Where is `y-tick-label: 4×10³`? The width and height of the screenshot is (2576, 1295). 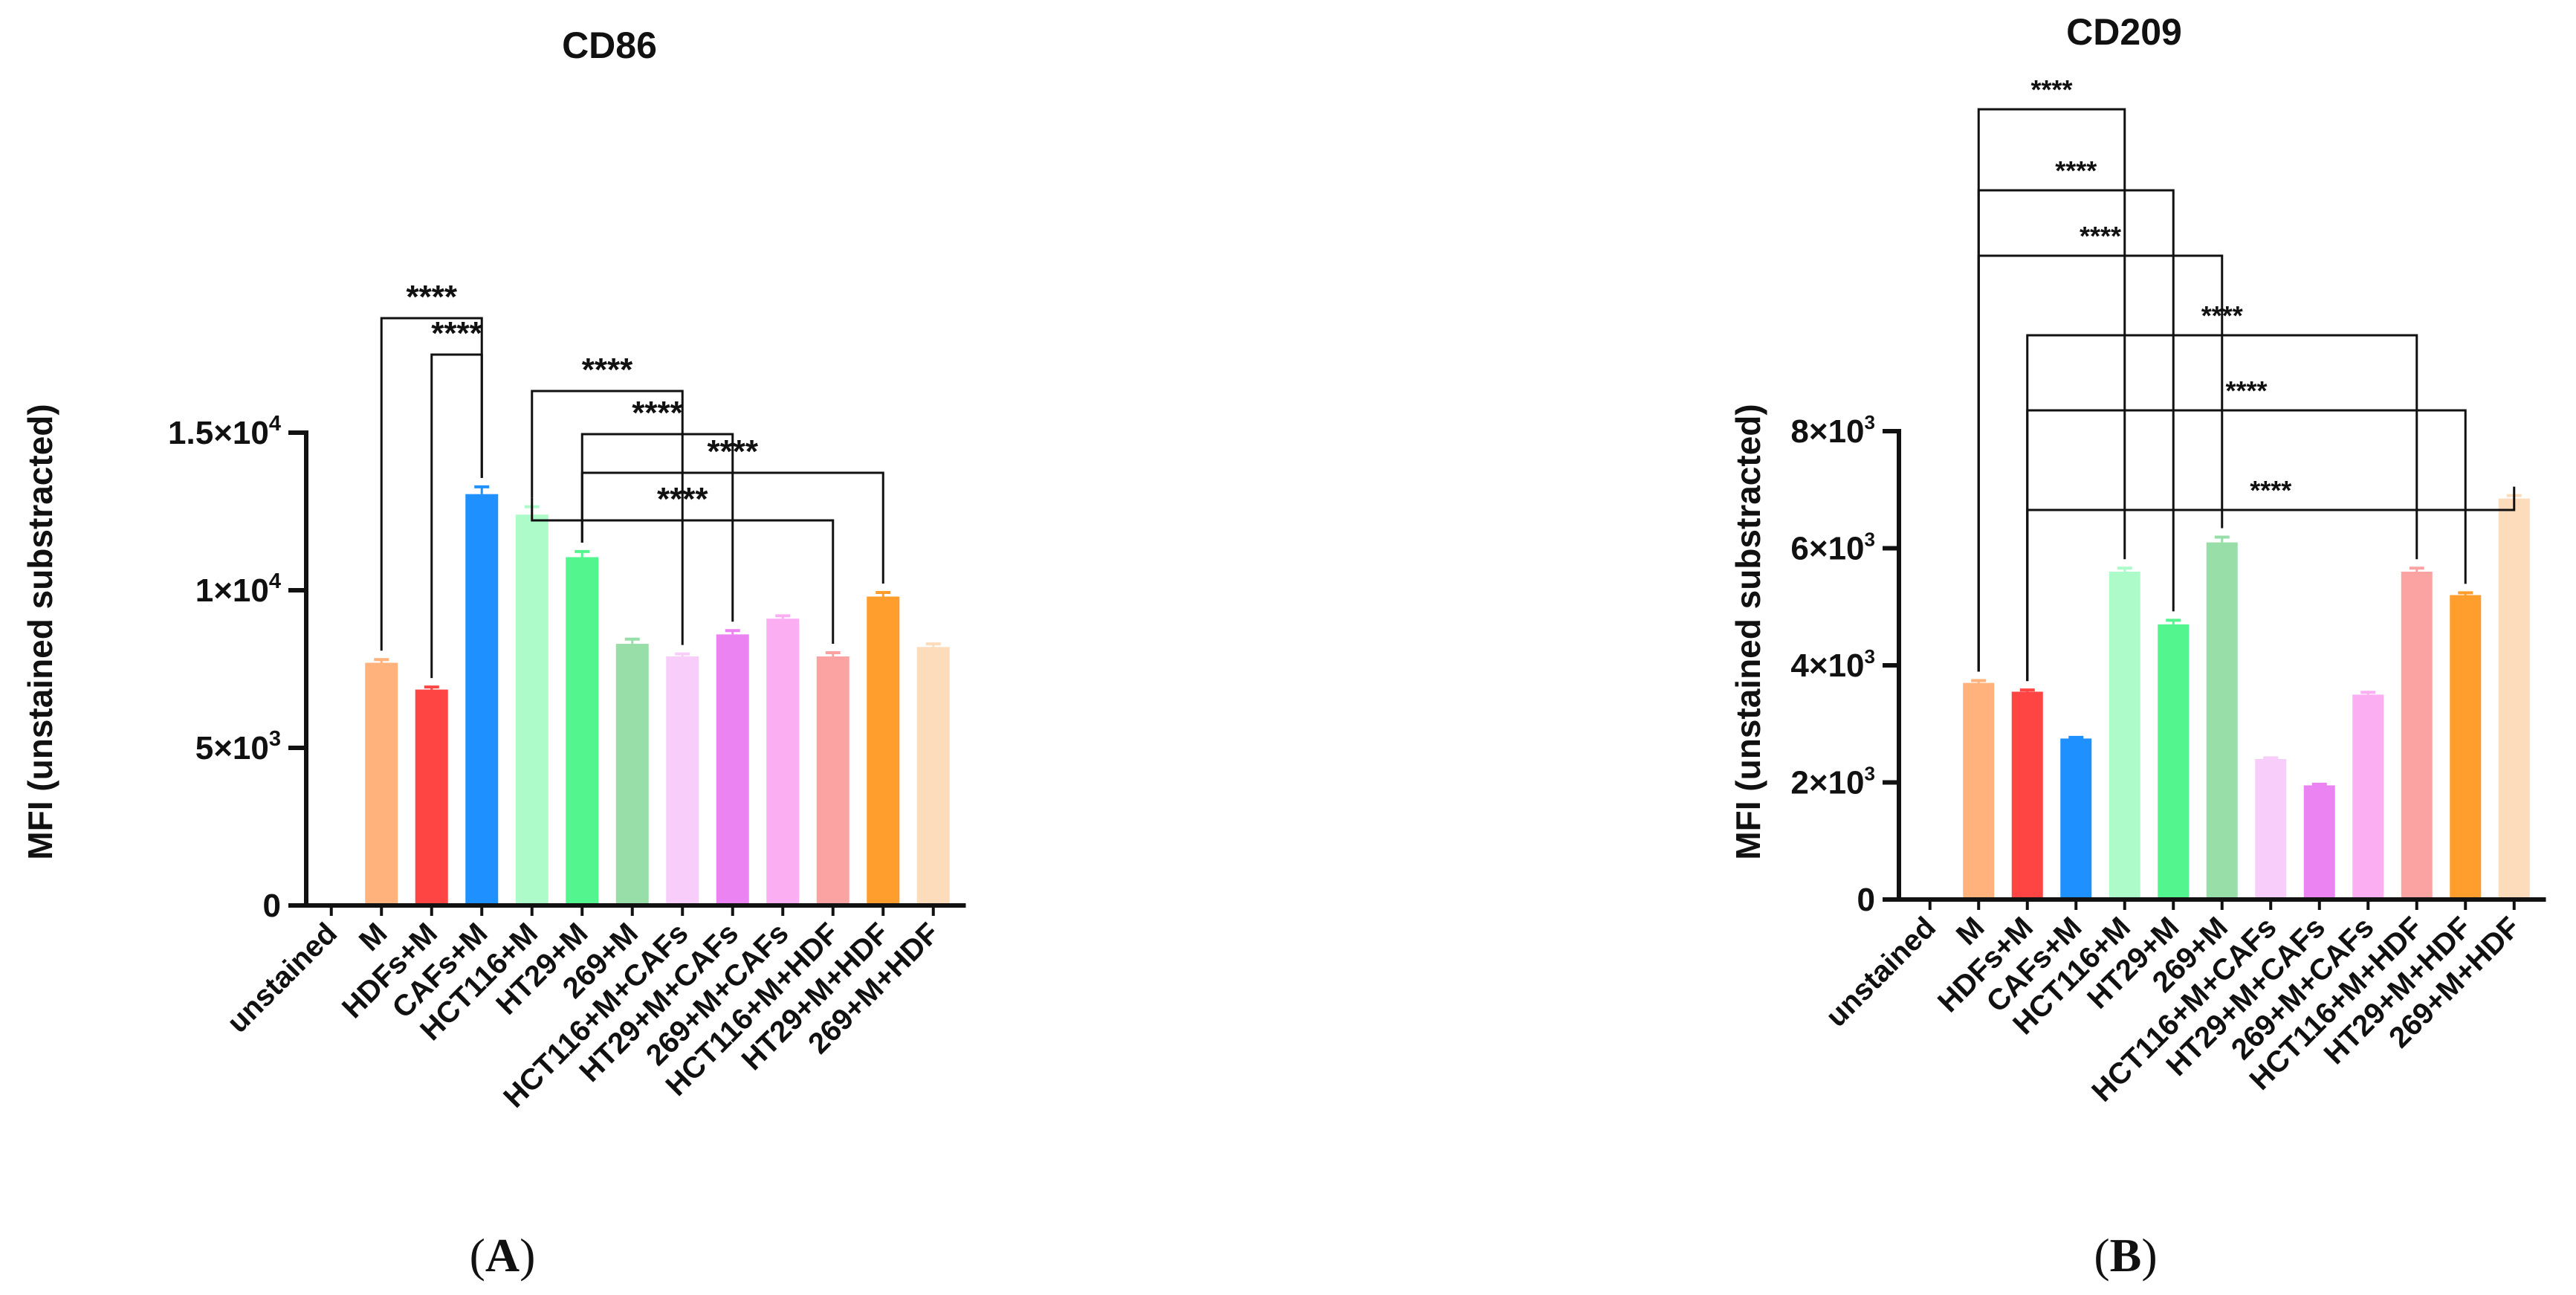
y-tick-label: 4×10³ is located at coordinates (1833, 664).